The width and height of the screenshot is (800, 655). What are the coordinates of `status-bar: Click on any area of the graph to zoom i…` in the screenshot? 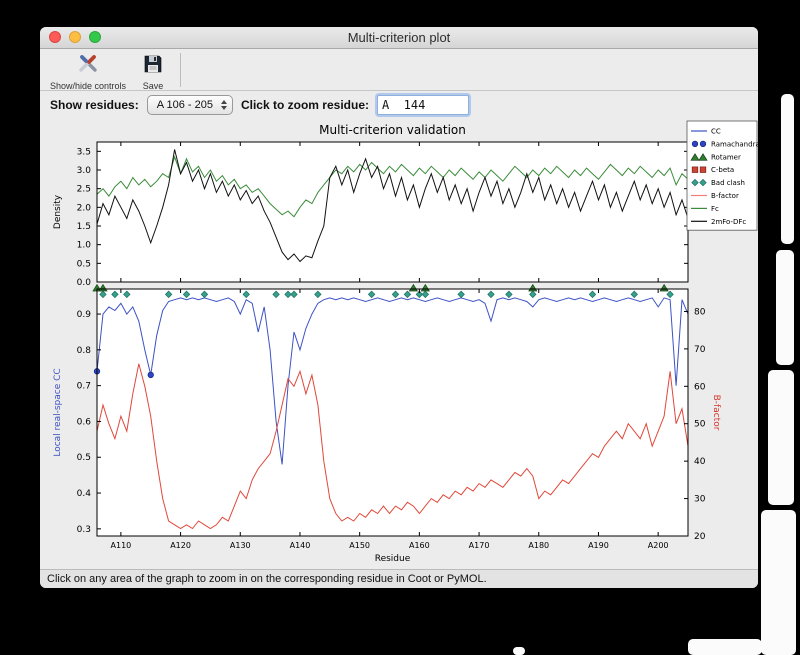 It's located at (399, 578).